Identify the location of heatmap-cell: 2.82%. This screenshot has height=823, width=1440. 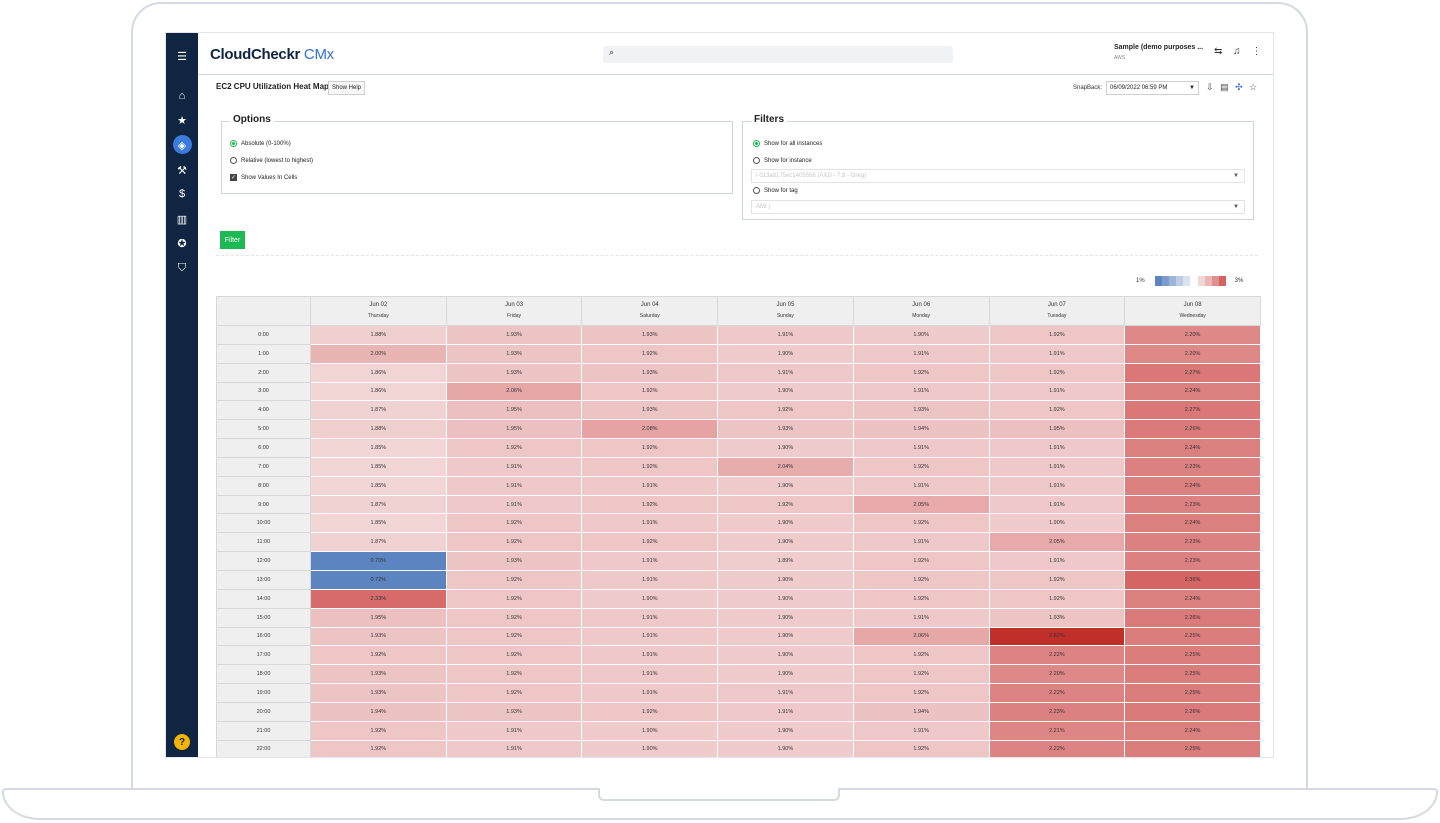
(1057, 636).